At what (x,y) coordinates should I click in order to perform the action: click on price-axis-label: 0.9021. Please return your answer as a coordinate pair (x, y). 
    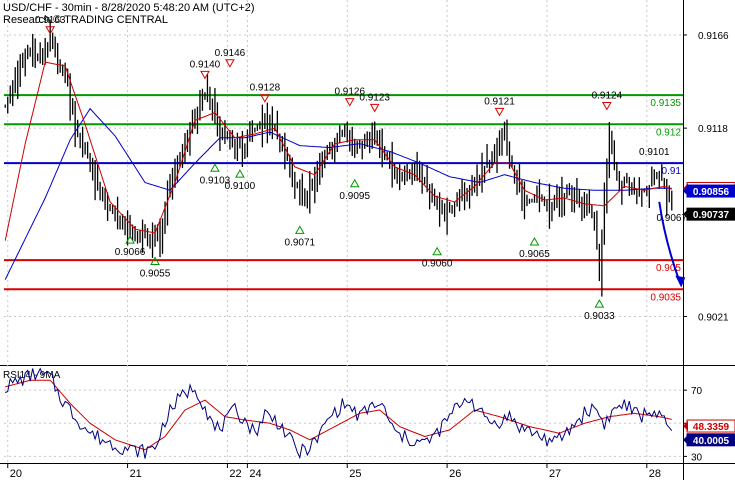
    Looking at the image, I should click on (713, 317).